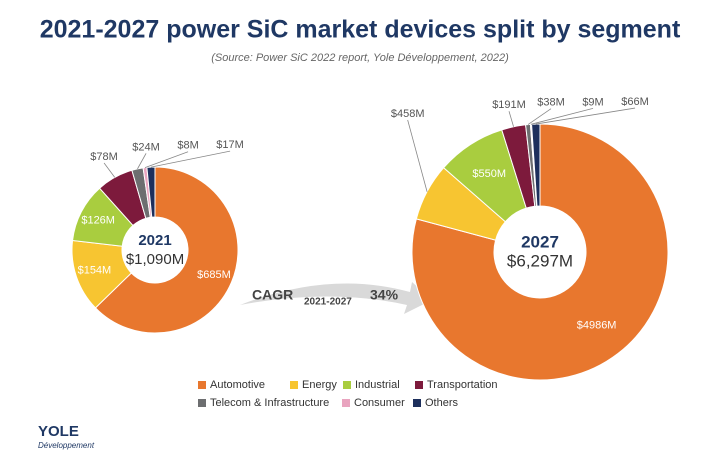 Image resolution: width=720 pixels, height=465 pixels. I want to click on cagr-period: 2021-2027, so click(328, 302).